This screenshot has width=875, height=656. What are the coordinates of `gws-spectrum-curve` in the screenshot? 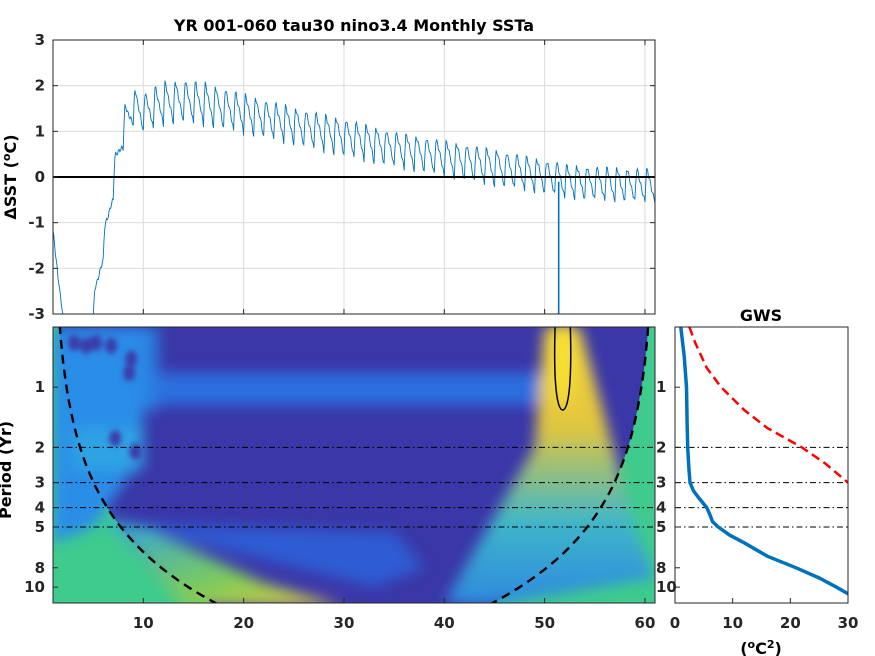 It's located at (763, 461).